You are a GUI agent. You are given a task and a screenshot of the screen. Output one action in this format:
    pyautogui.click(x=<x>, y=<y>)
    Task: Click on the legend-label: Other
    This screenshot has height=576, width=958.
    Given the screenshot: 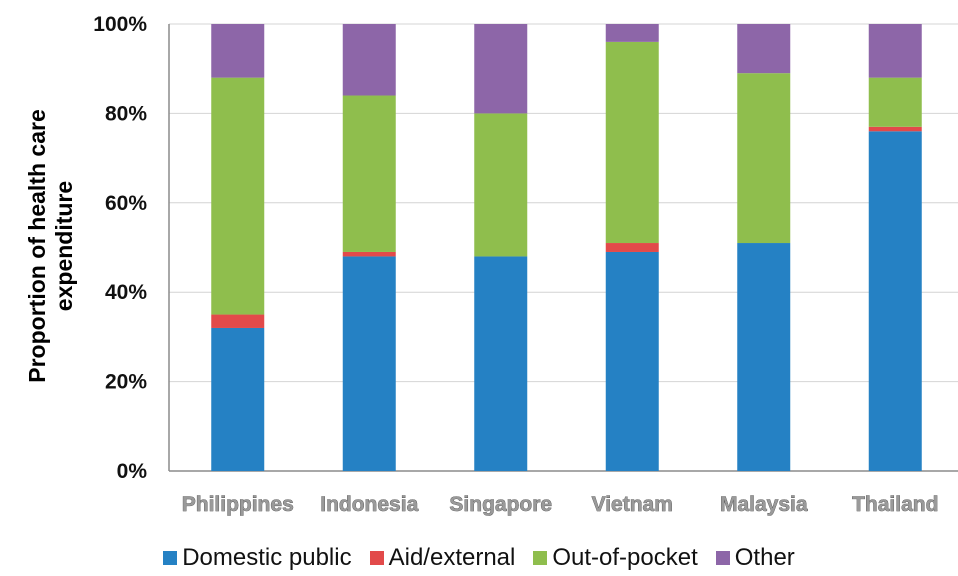 What is the action you would take?
    pyautogui.click(x=764, y=557)
    